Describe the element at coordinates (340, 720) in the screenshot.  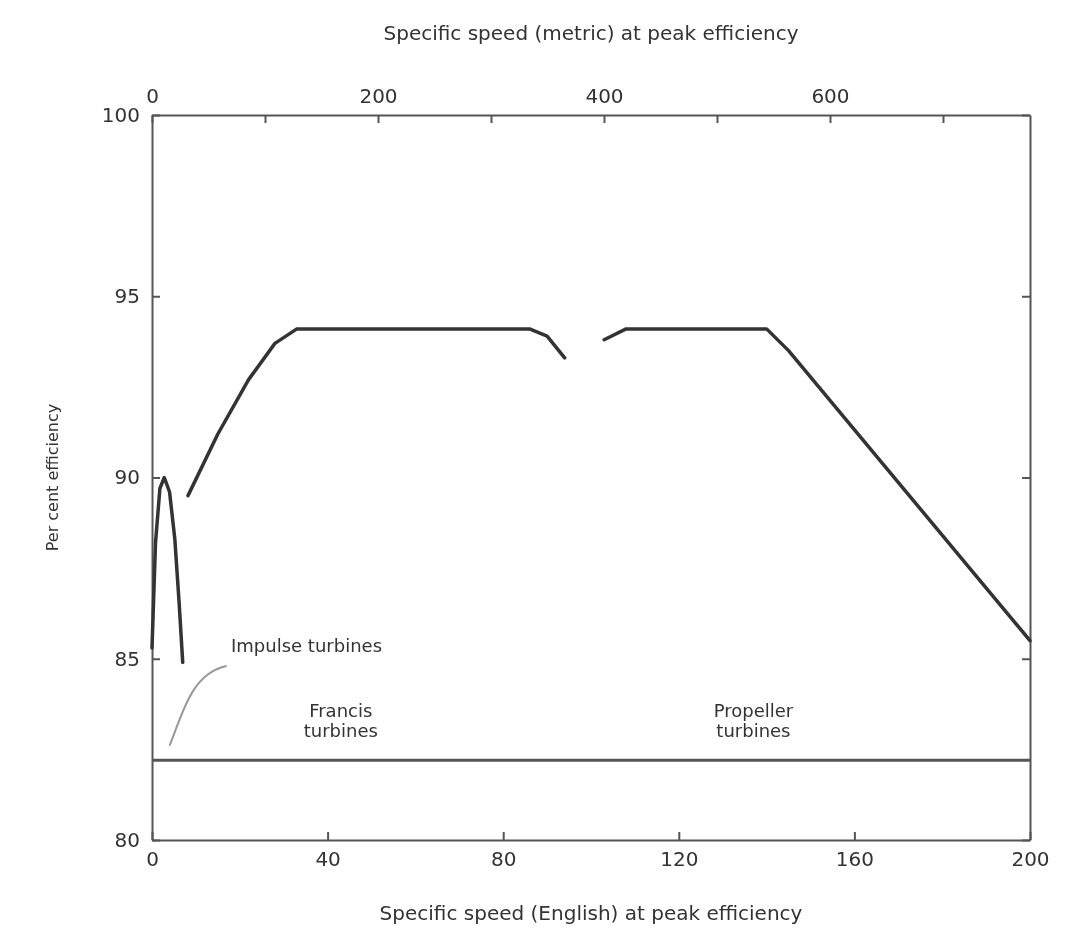
I see `annotation: Francis turbines` at that location.